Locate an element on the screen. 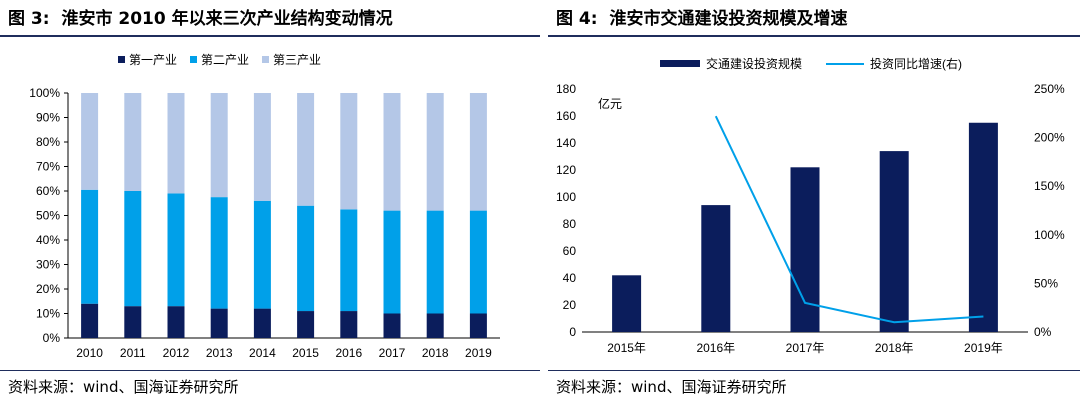 Image resolution: width=1080 pixels, height=405 pixels. bar-segment-3-2017 is located at coordinates (392, 152).